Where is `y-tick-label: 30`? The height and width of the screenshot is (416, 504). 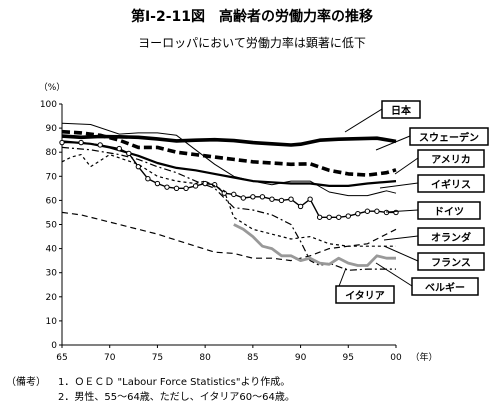
y-tick-label: 30 is located at coordinates (52, 274).